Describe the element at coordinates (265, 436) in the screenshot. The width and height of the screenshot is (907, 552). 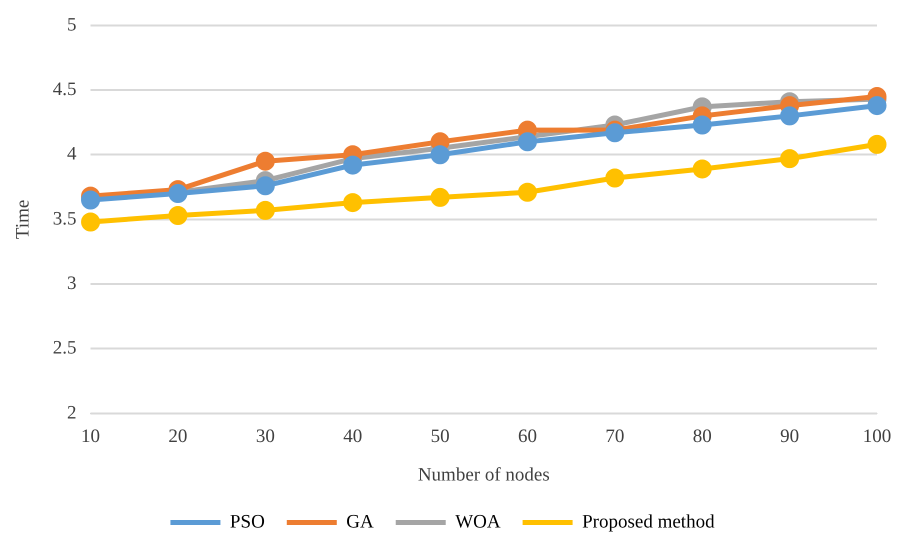
I see `x-tick-label: 30` at that location.